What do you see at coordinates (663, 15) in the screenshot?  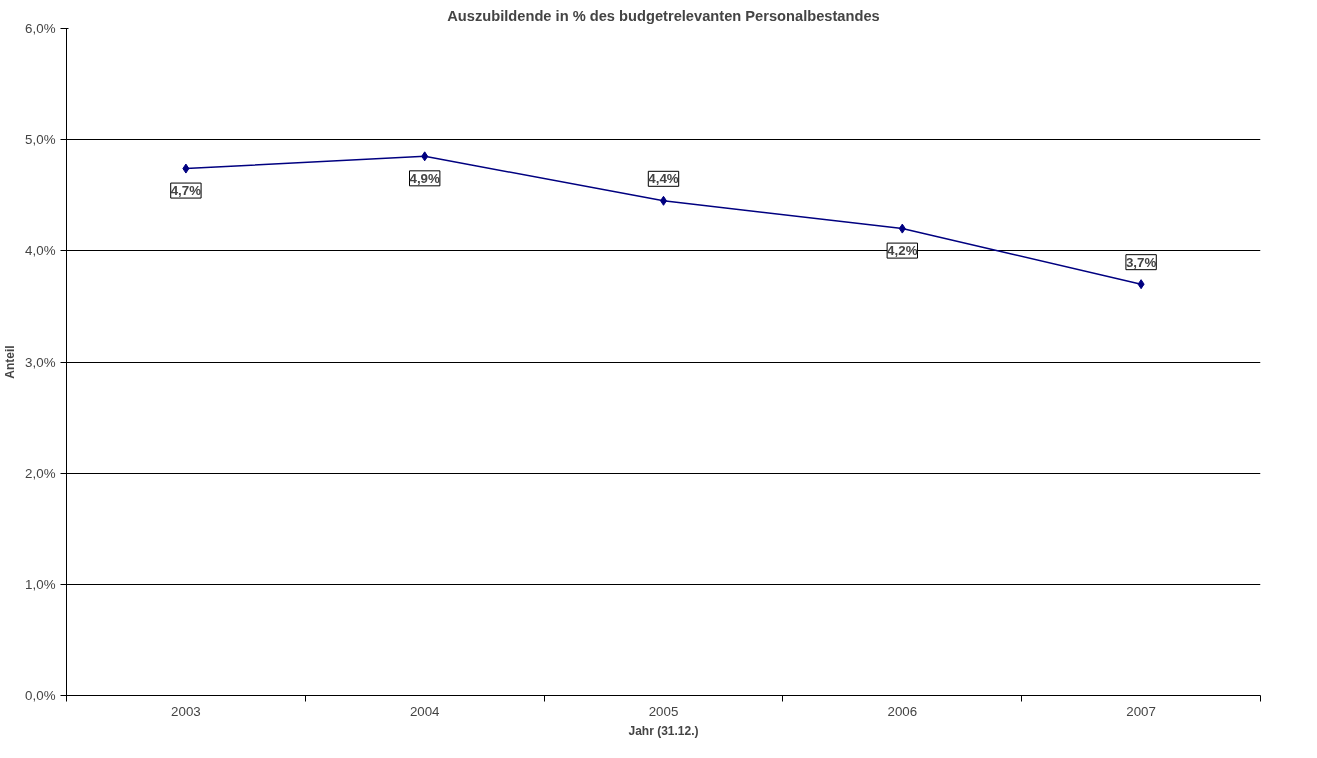 I see `chart-title: Auszubildende in % des budgetrelevanten Personalbestandes` at bounding box center [663, 15].